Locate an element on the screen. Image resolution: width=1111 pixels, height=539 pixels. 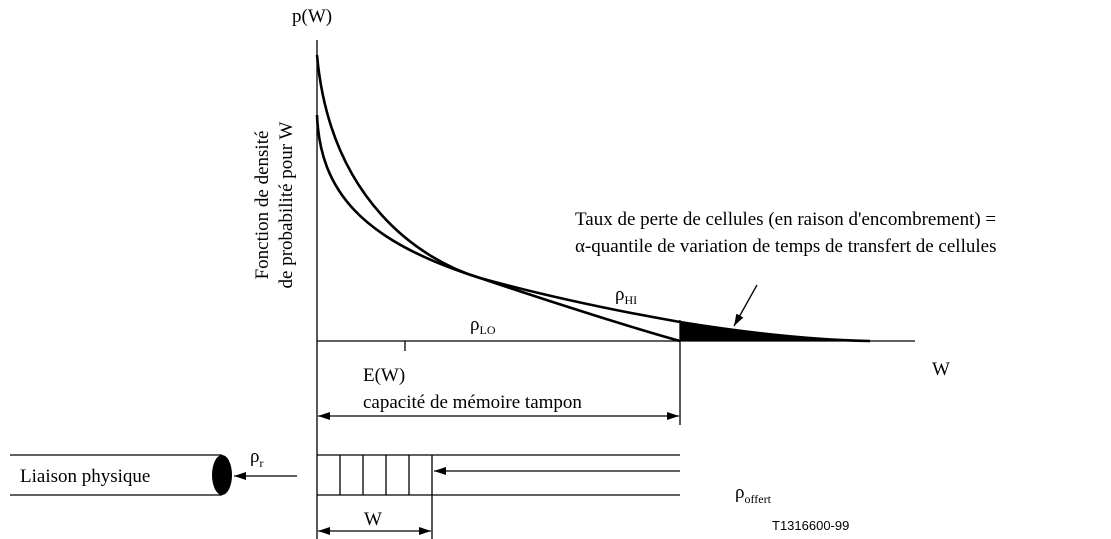
curve-hi-label: ρHI is located at coordinates (626, 295).